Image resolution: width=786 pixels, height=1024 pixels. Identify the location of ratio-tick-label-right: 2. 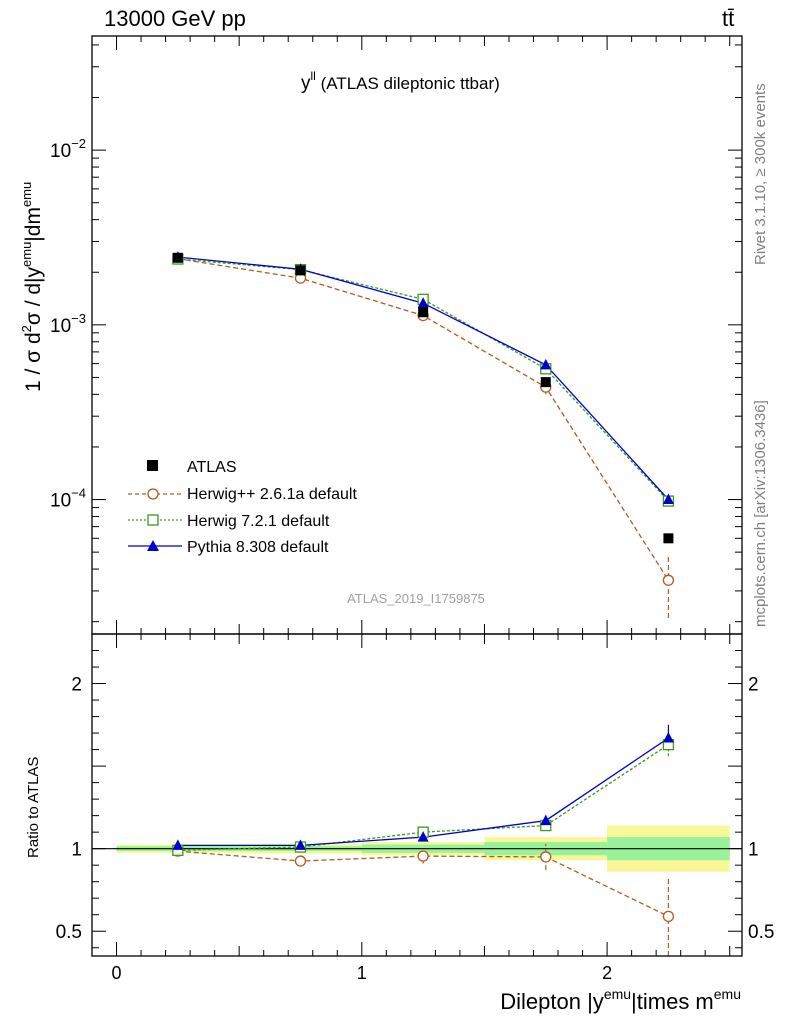
(753, 685).